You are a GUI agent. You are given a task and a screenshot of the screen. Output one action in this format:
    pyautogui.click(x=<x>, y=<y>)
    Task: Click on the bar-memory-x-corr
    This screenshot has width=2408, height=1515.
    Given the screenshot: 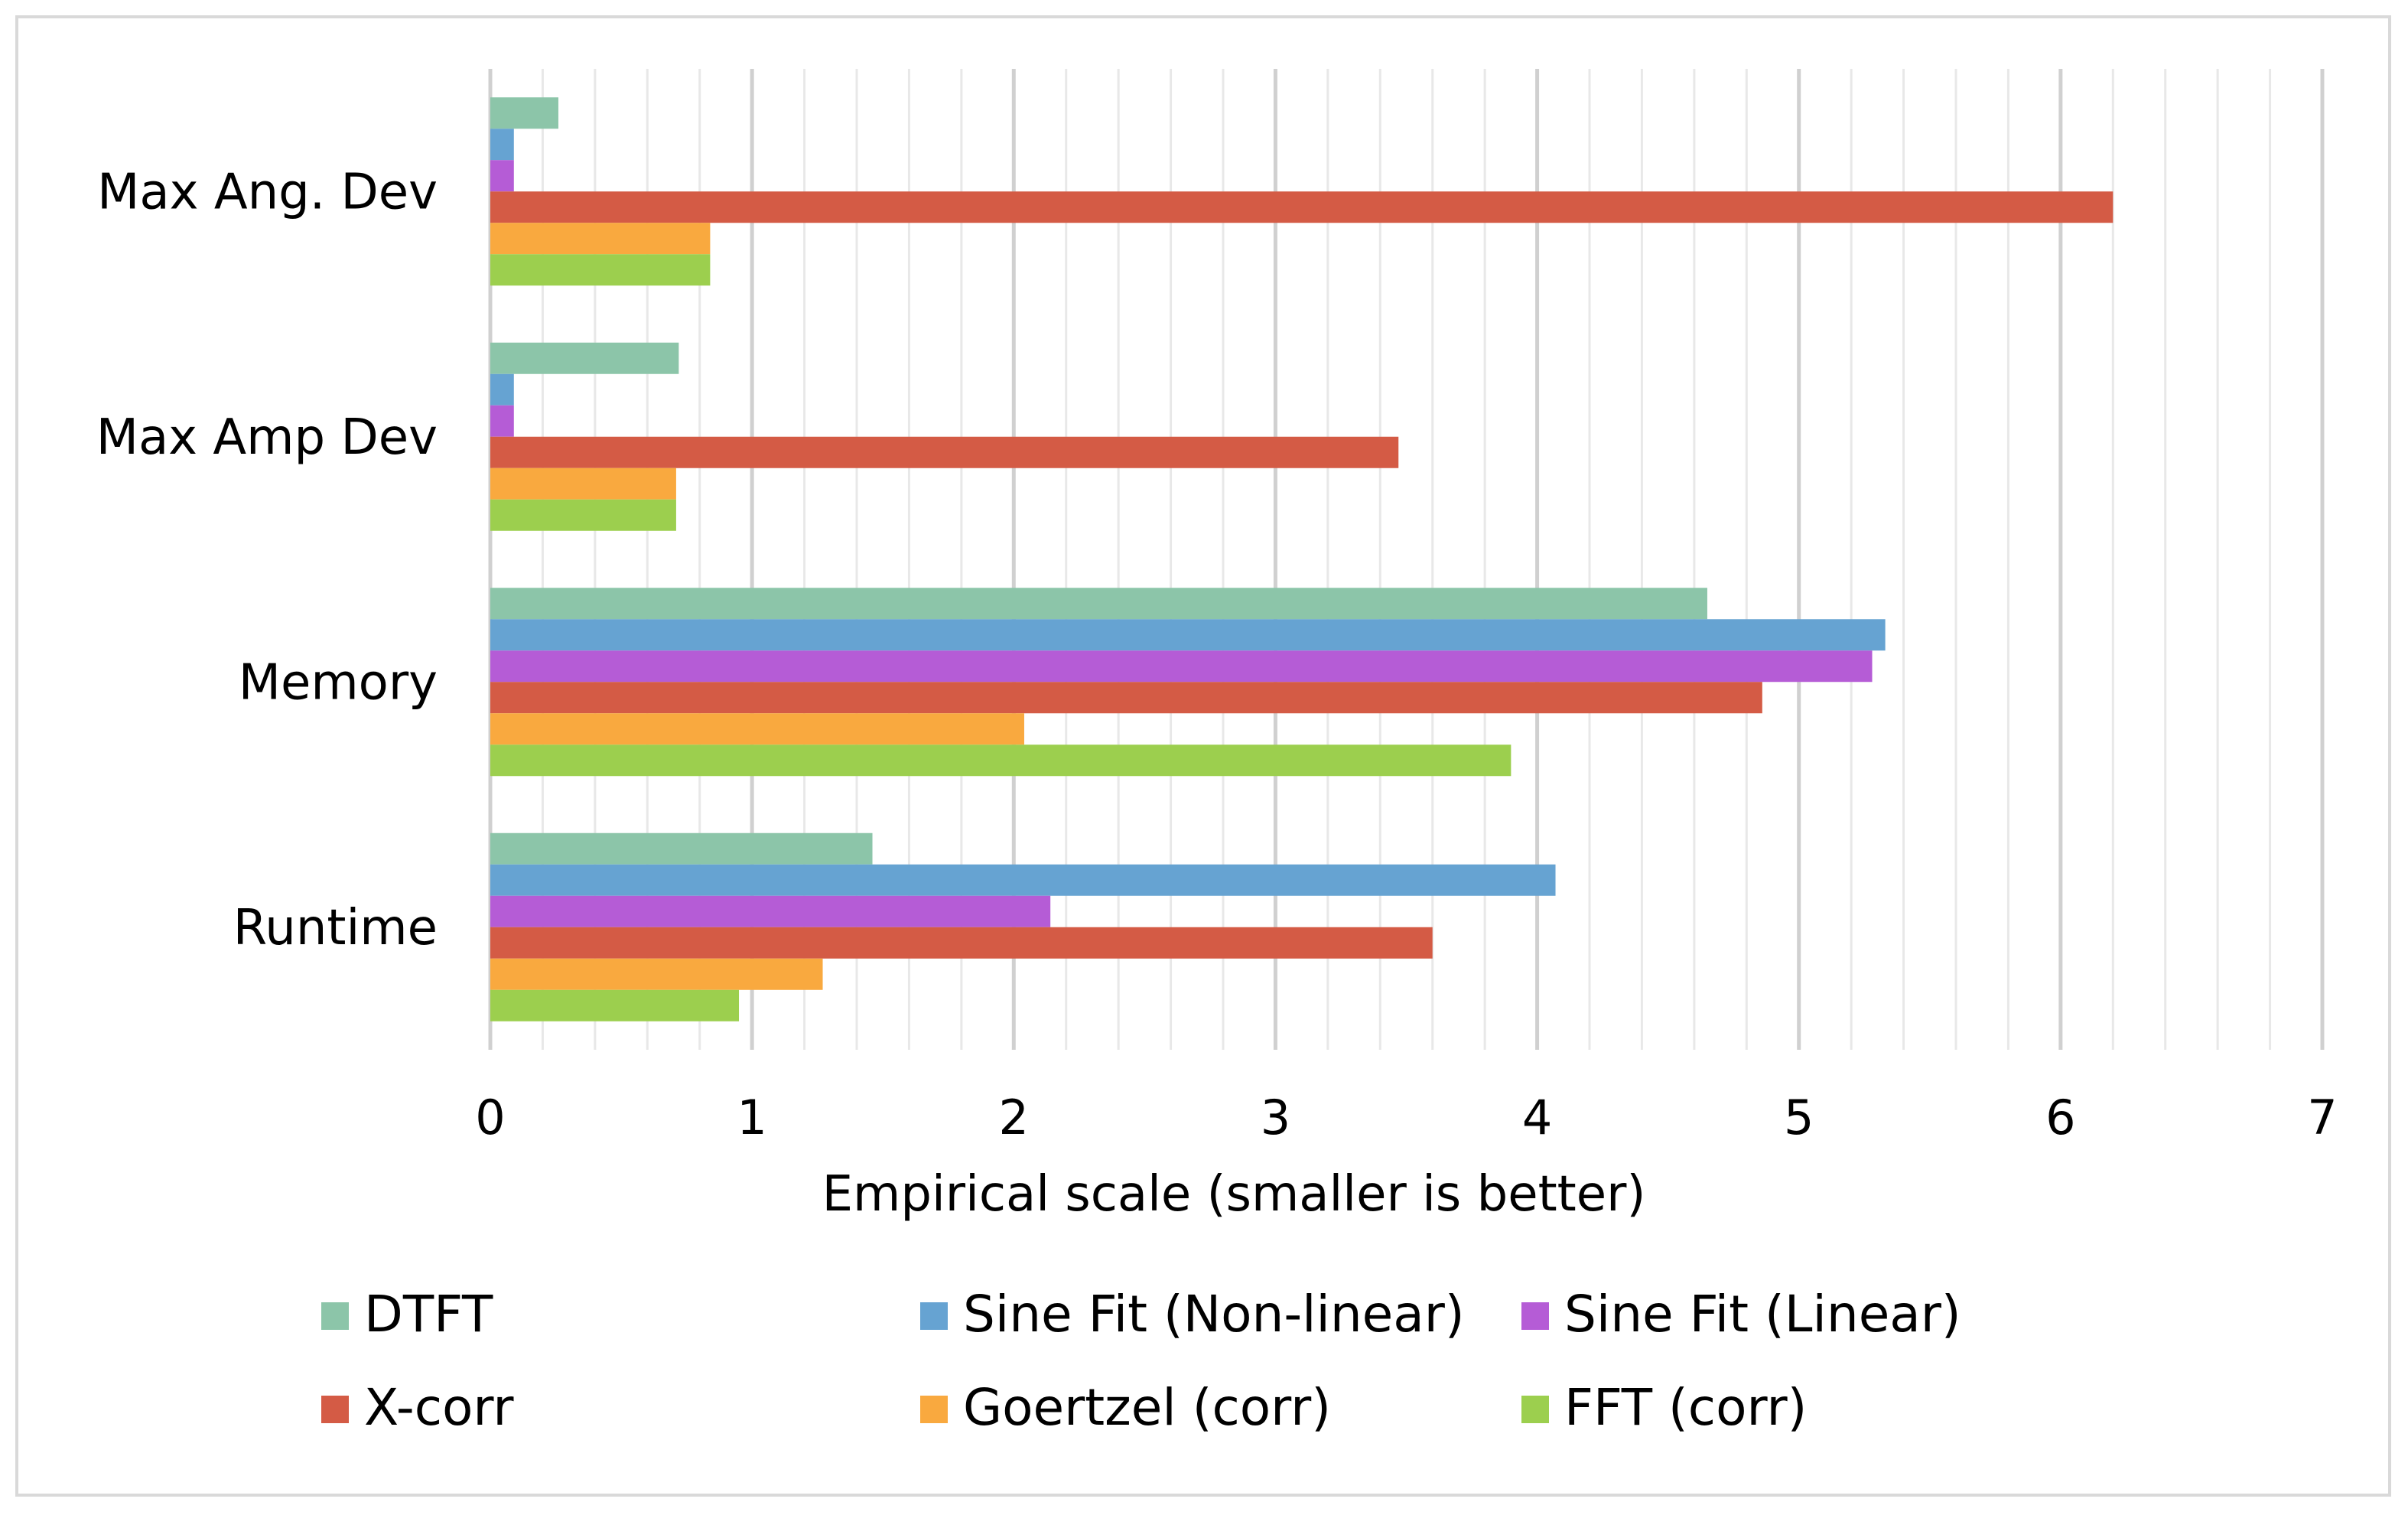 What is the action you would take?
    pyautogui.click(x=1126, y=698)
    